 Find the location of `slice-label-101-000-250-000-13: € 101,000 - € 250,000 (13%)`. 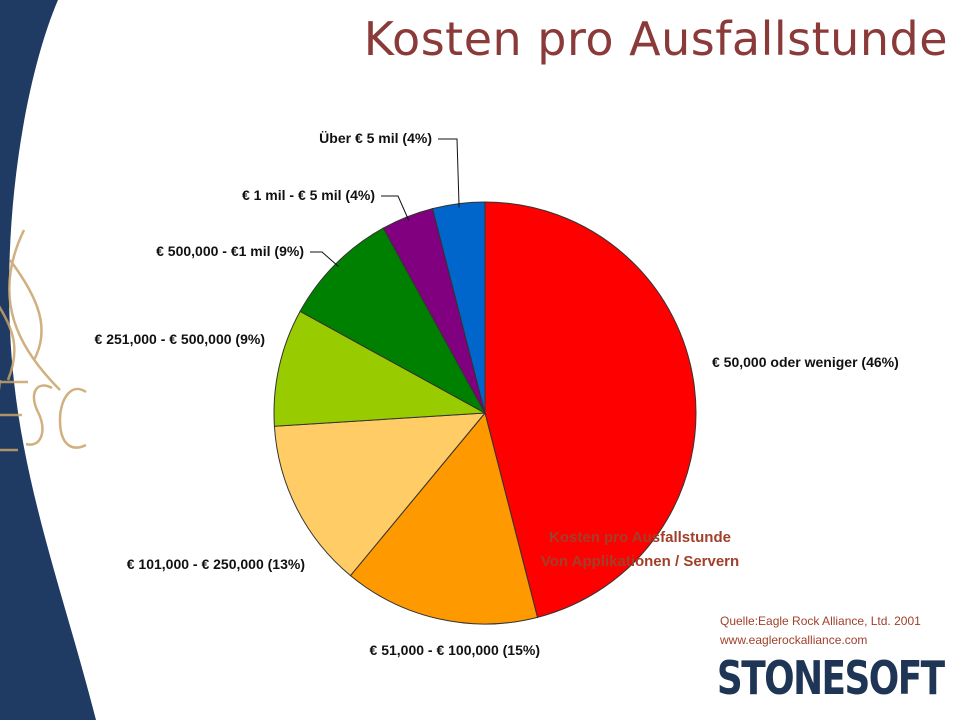

slice-label-101-000-250-000-13: € 101,000 - € 250,000 (13%) is located at coordinates (216, 564).